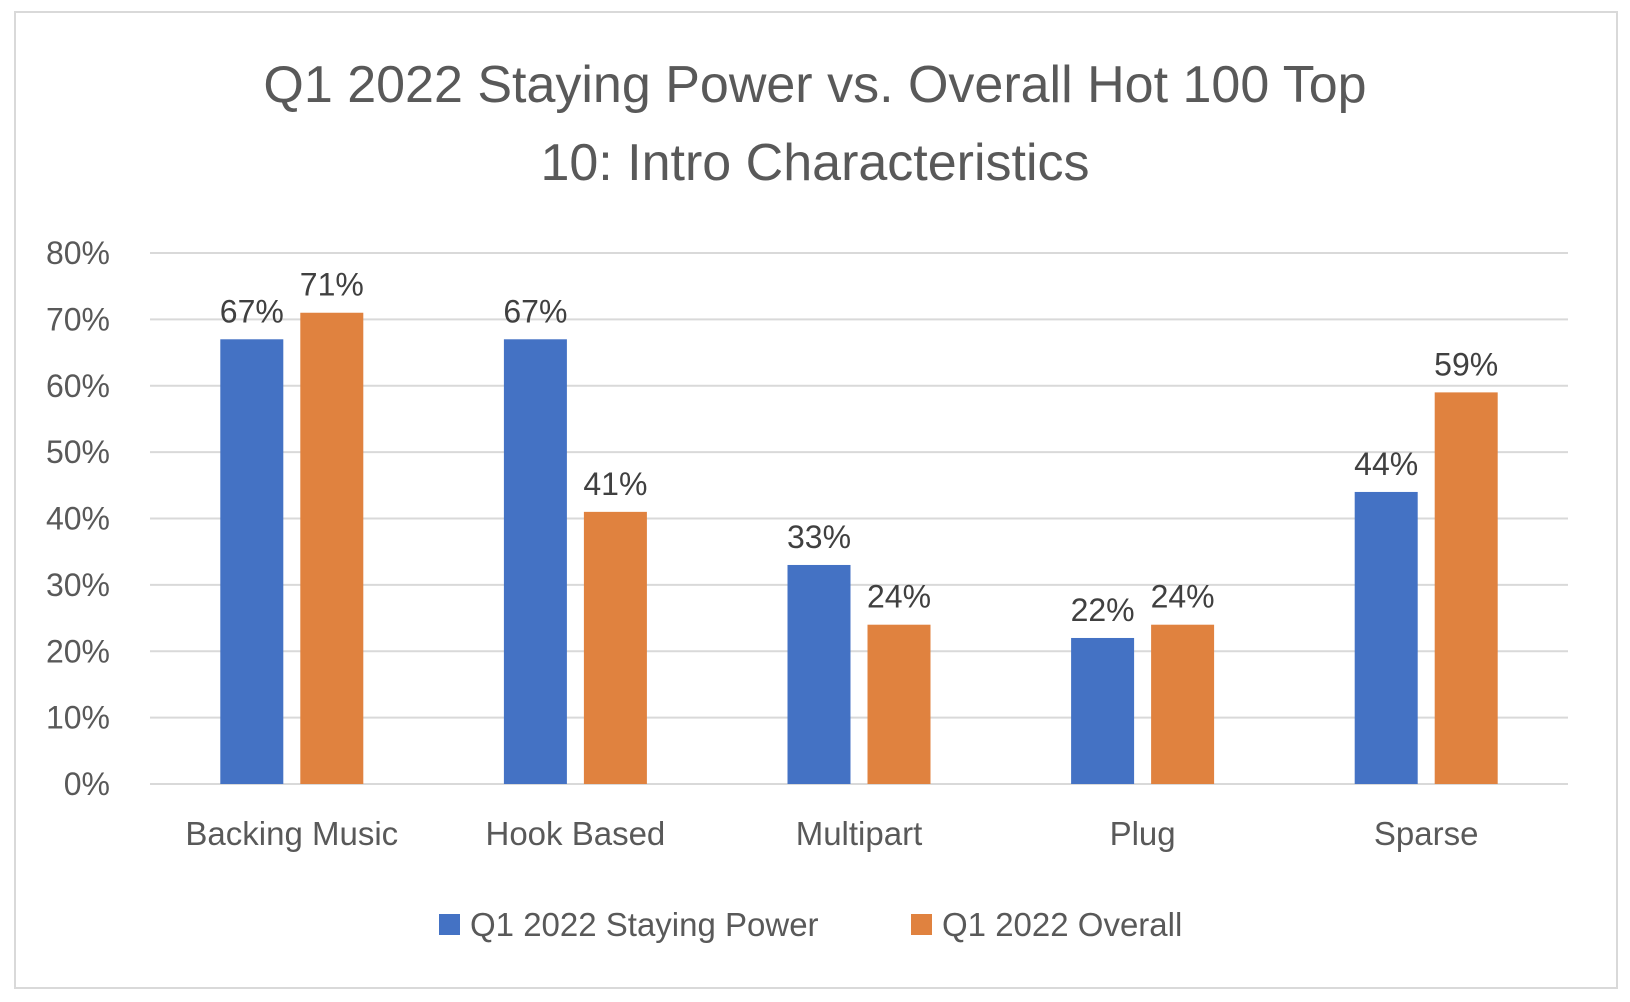 This screenshot has width=1630, height=1002. Describe the element at coordinates (814, 163) in the screenshot. I see `chart-title-line-2: 10: Intro Characteristics` at that location.